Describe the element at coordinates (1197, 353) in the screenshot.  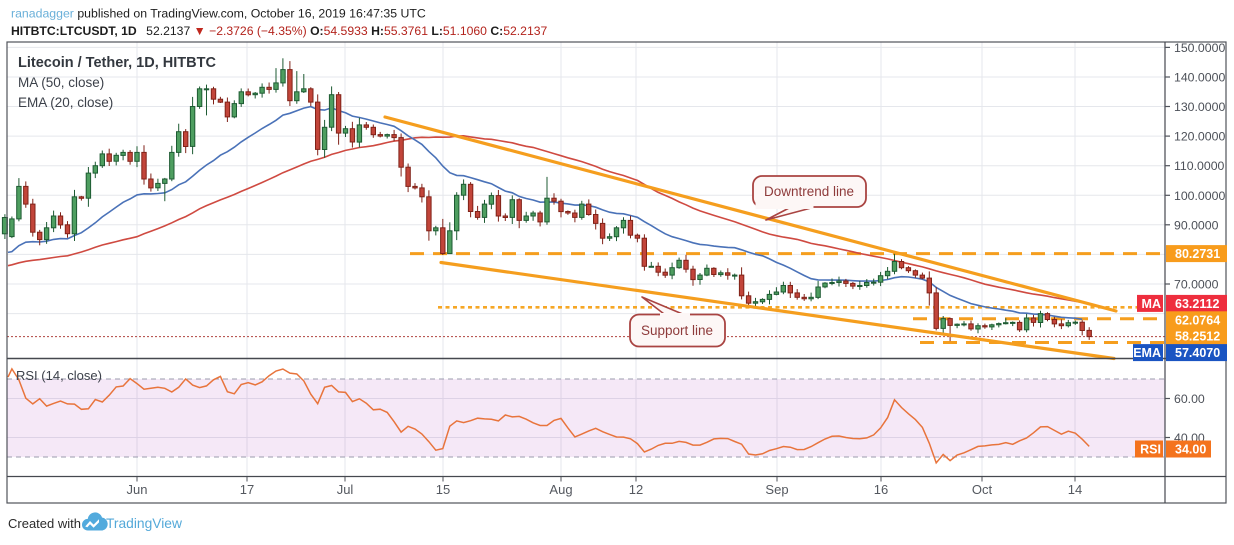
I see `svg-text: 57.4070` at that location.